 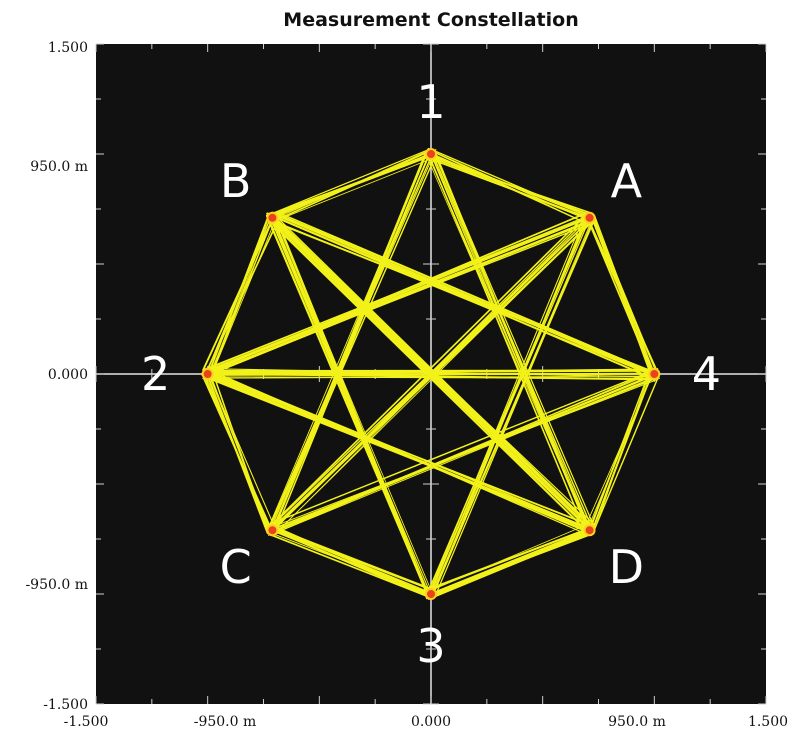 I want to click on symbol-label: 2, so click(x=155, y=374).